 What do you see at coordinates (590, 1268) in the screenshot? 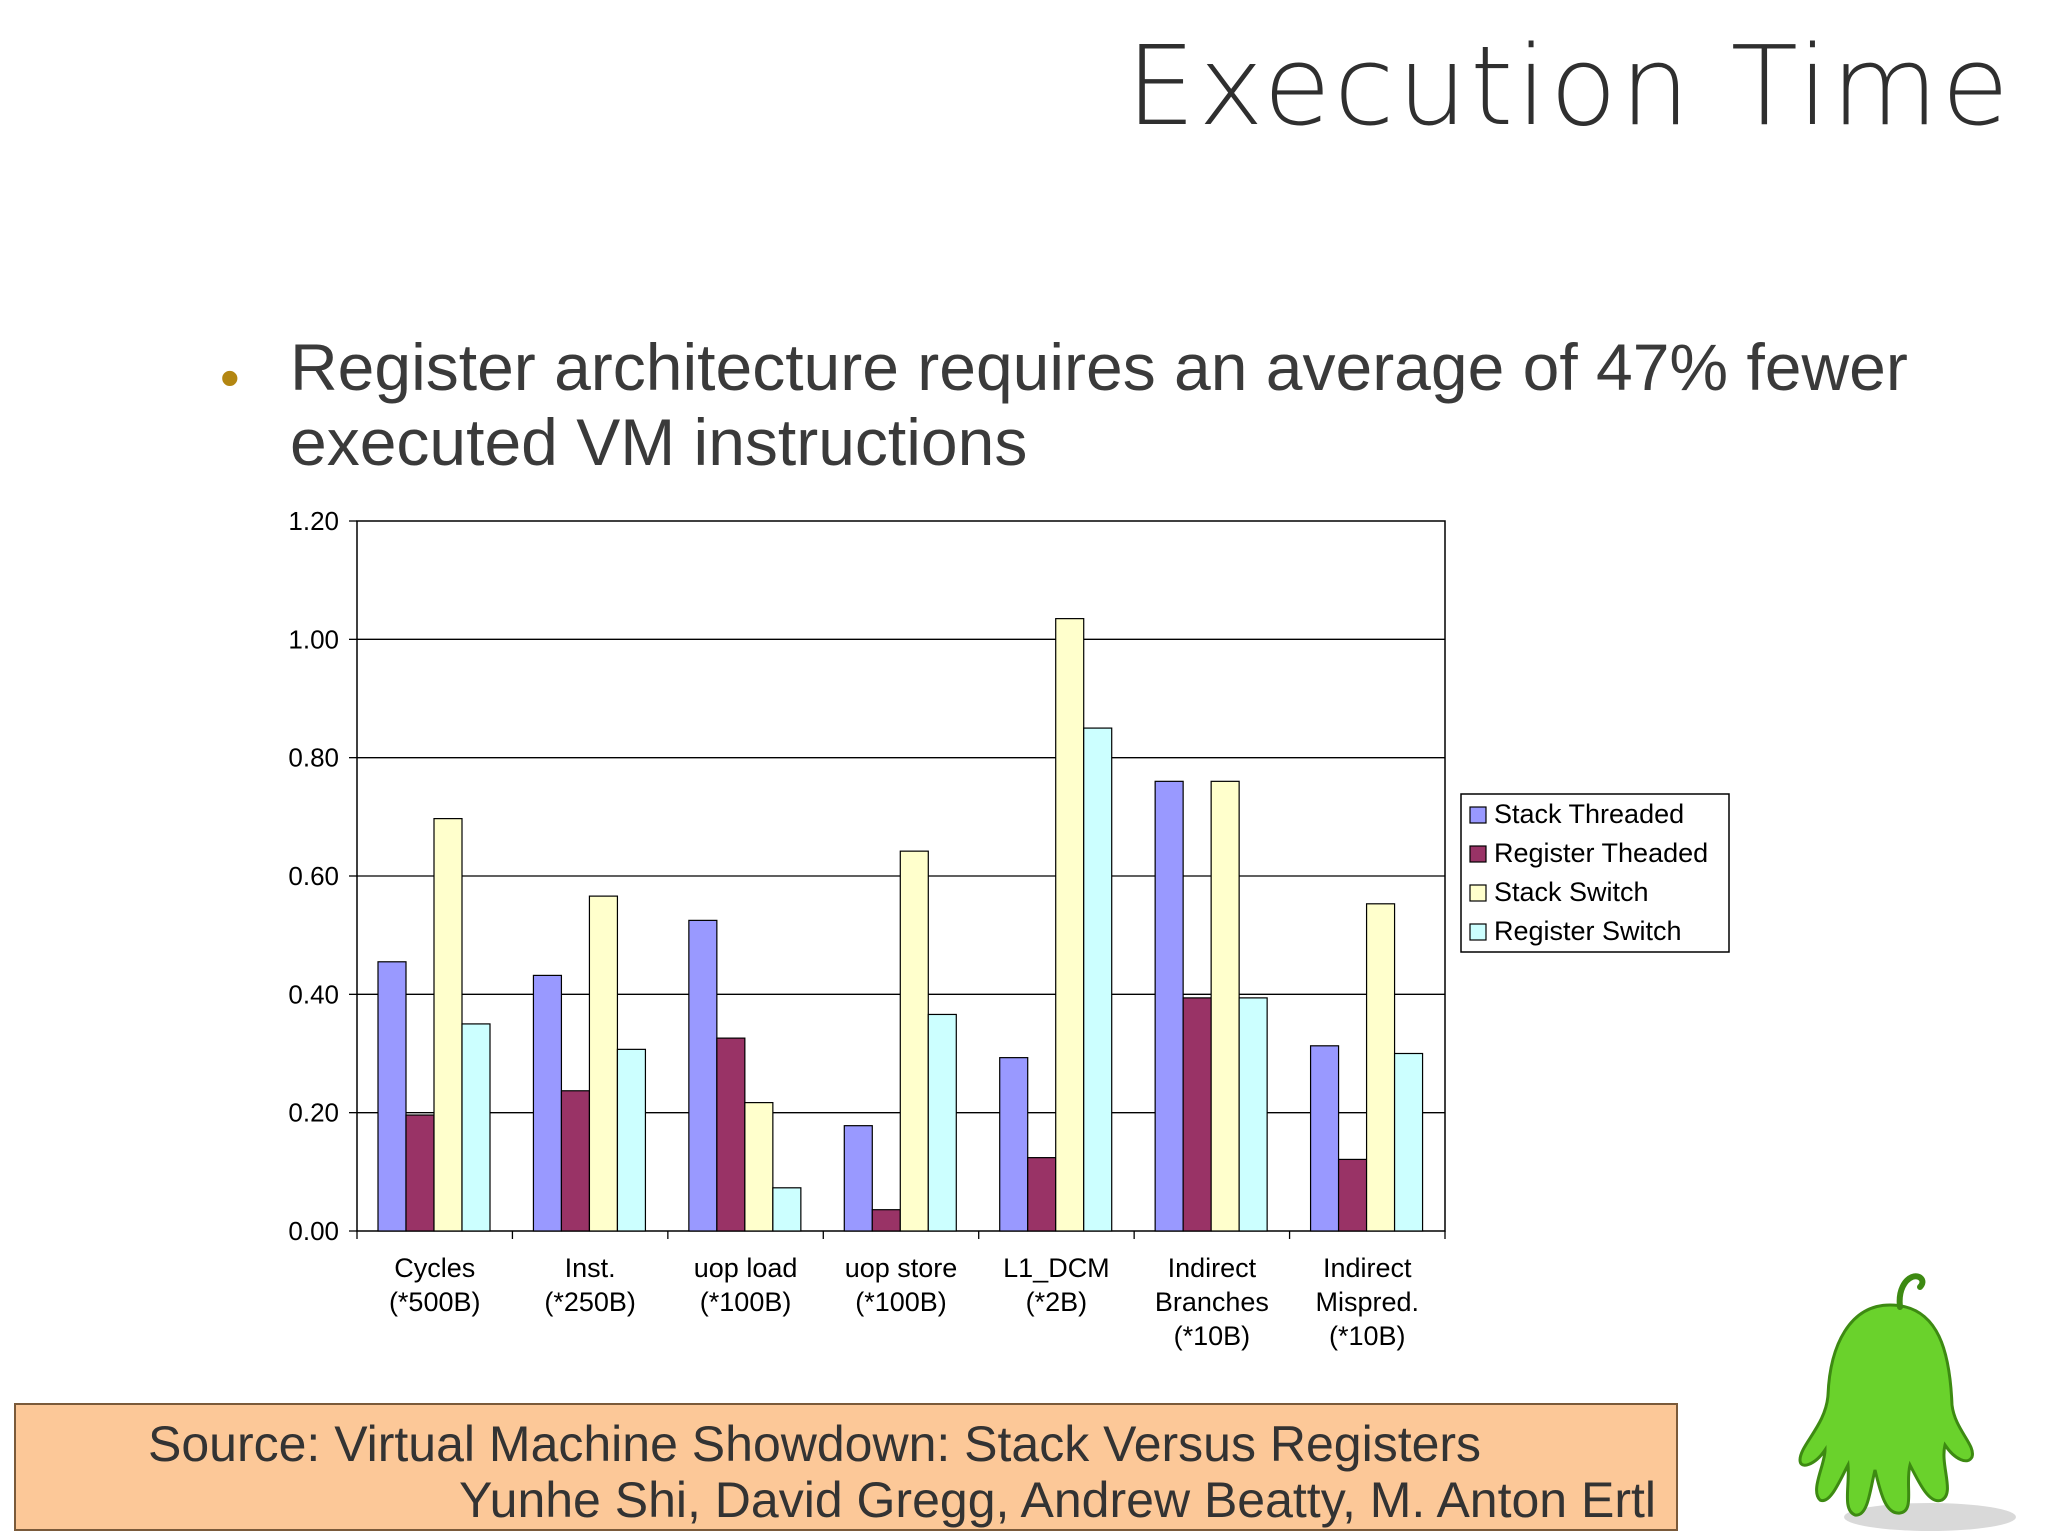
I see `x-tick-label: Inst.` at bounding box center [590, 1268].